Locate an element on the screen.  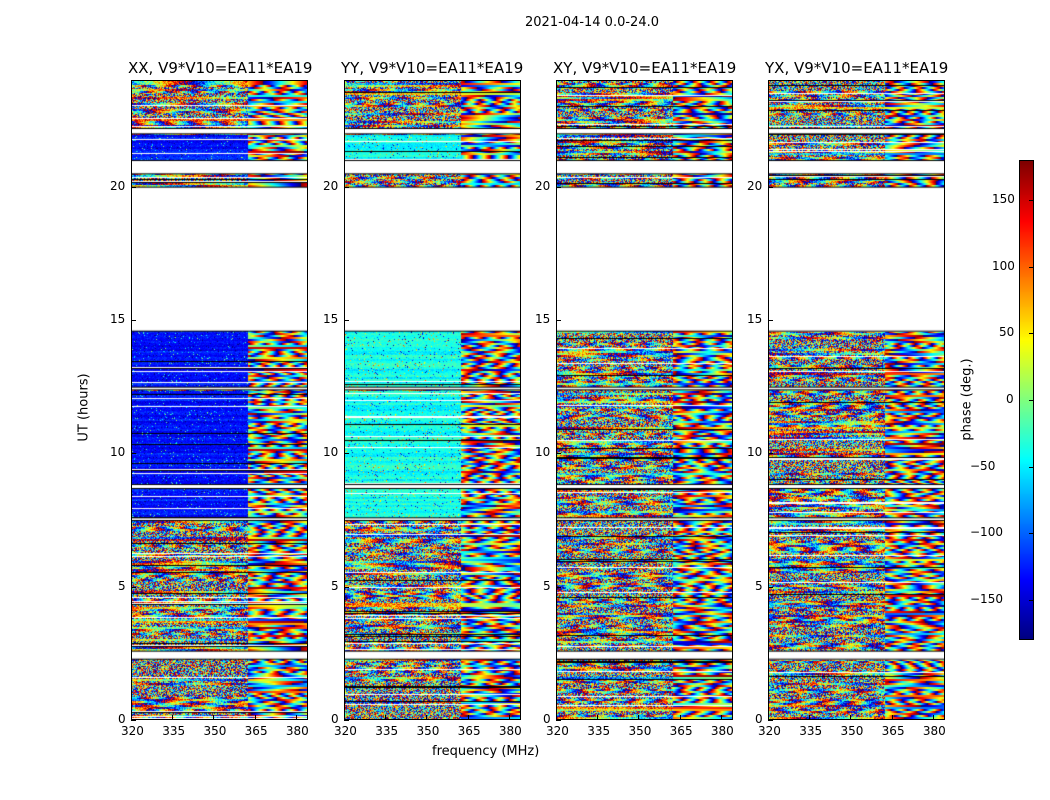
colorbar-tick-label: 150 is located at coordinates (1003, 199).